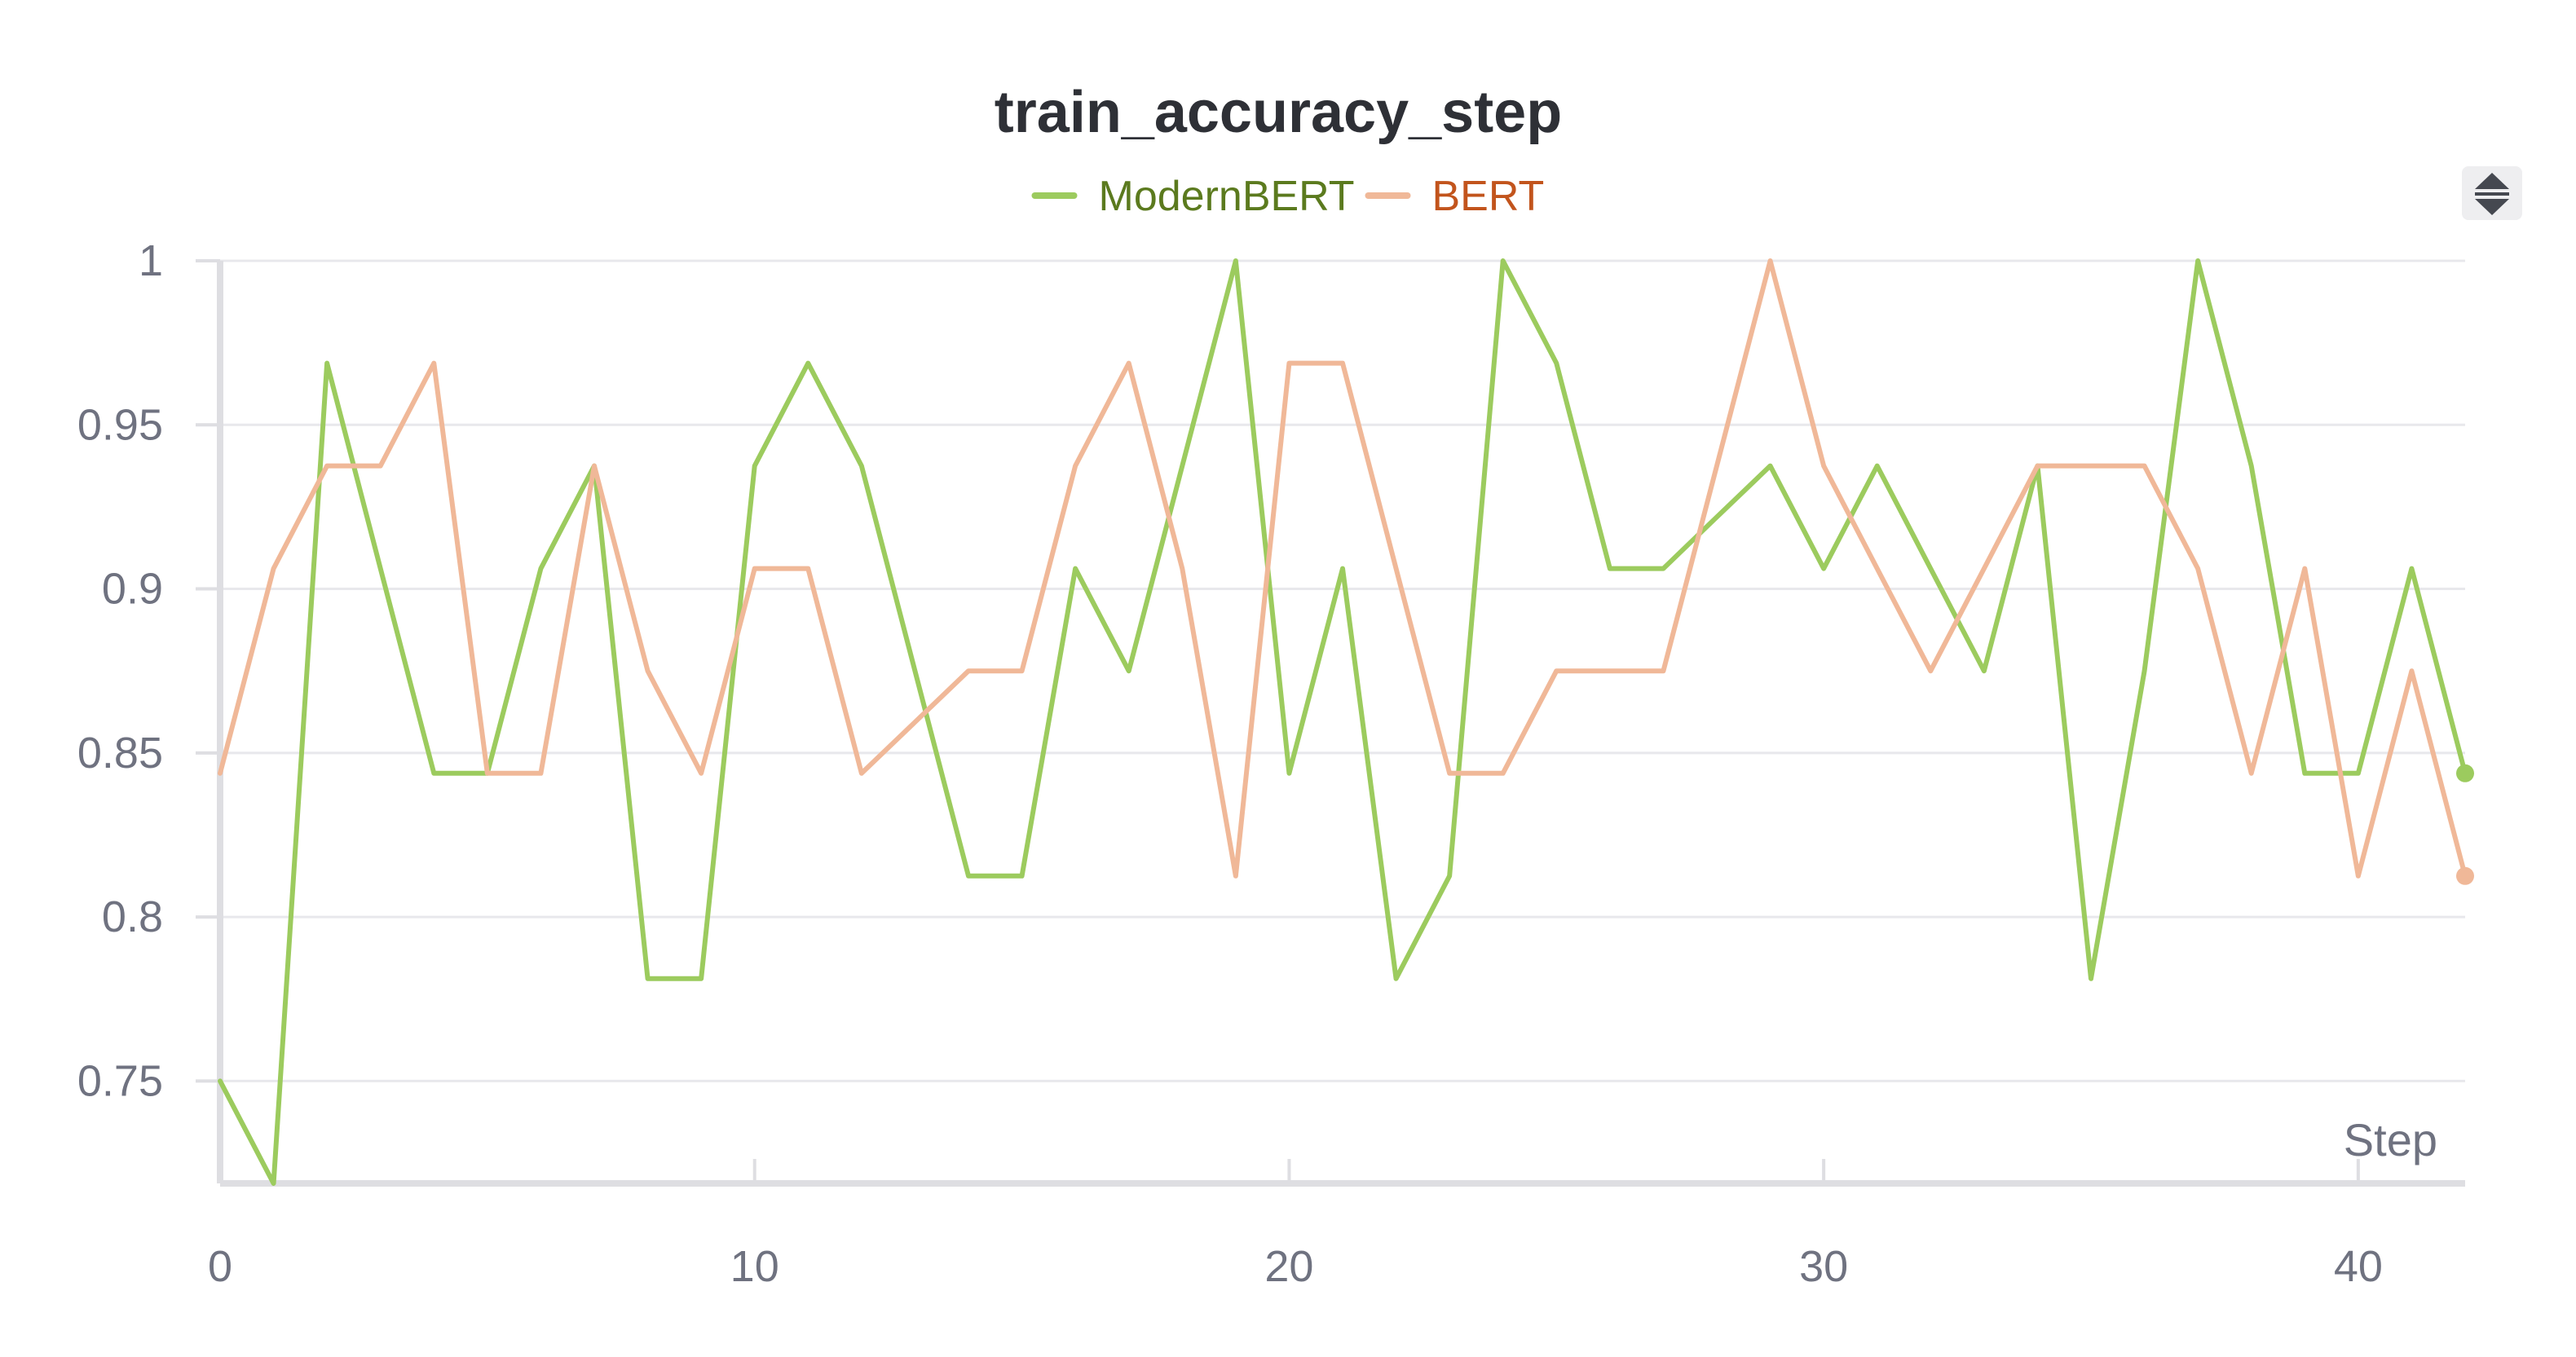 The width and height of the screenshot is (2576, 1357). What do you see at coordinates (120, 1080) in the screenshot?
I see `y-tick-label: 0.75` at bounding box center [120, 1080].